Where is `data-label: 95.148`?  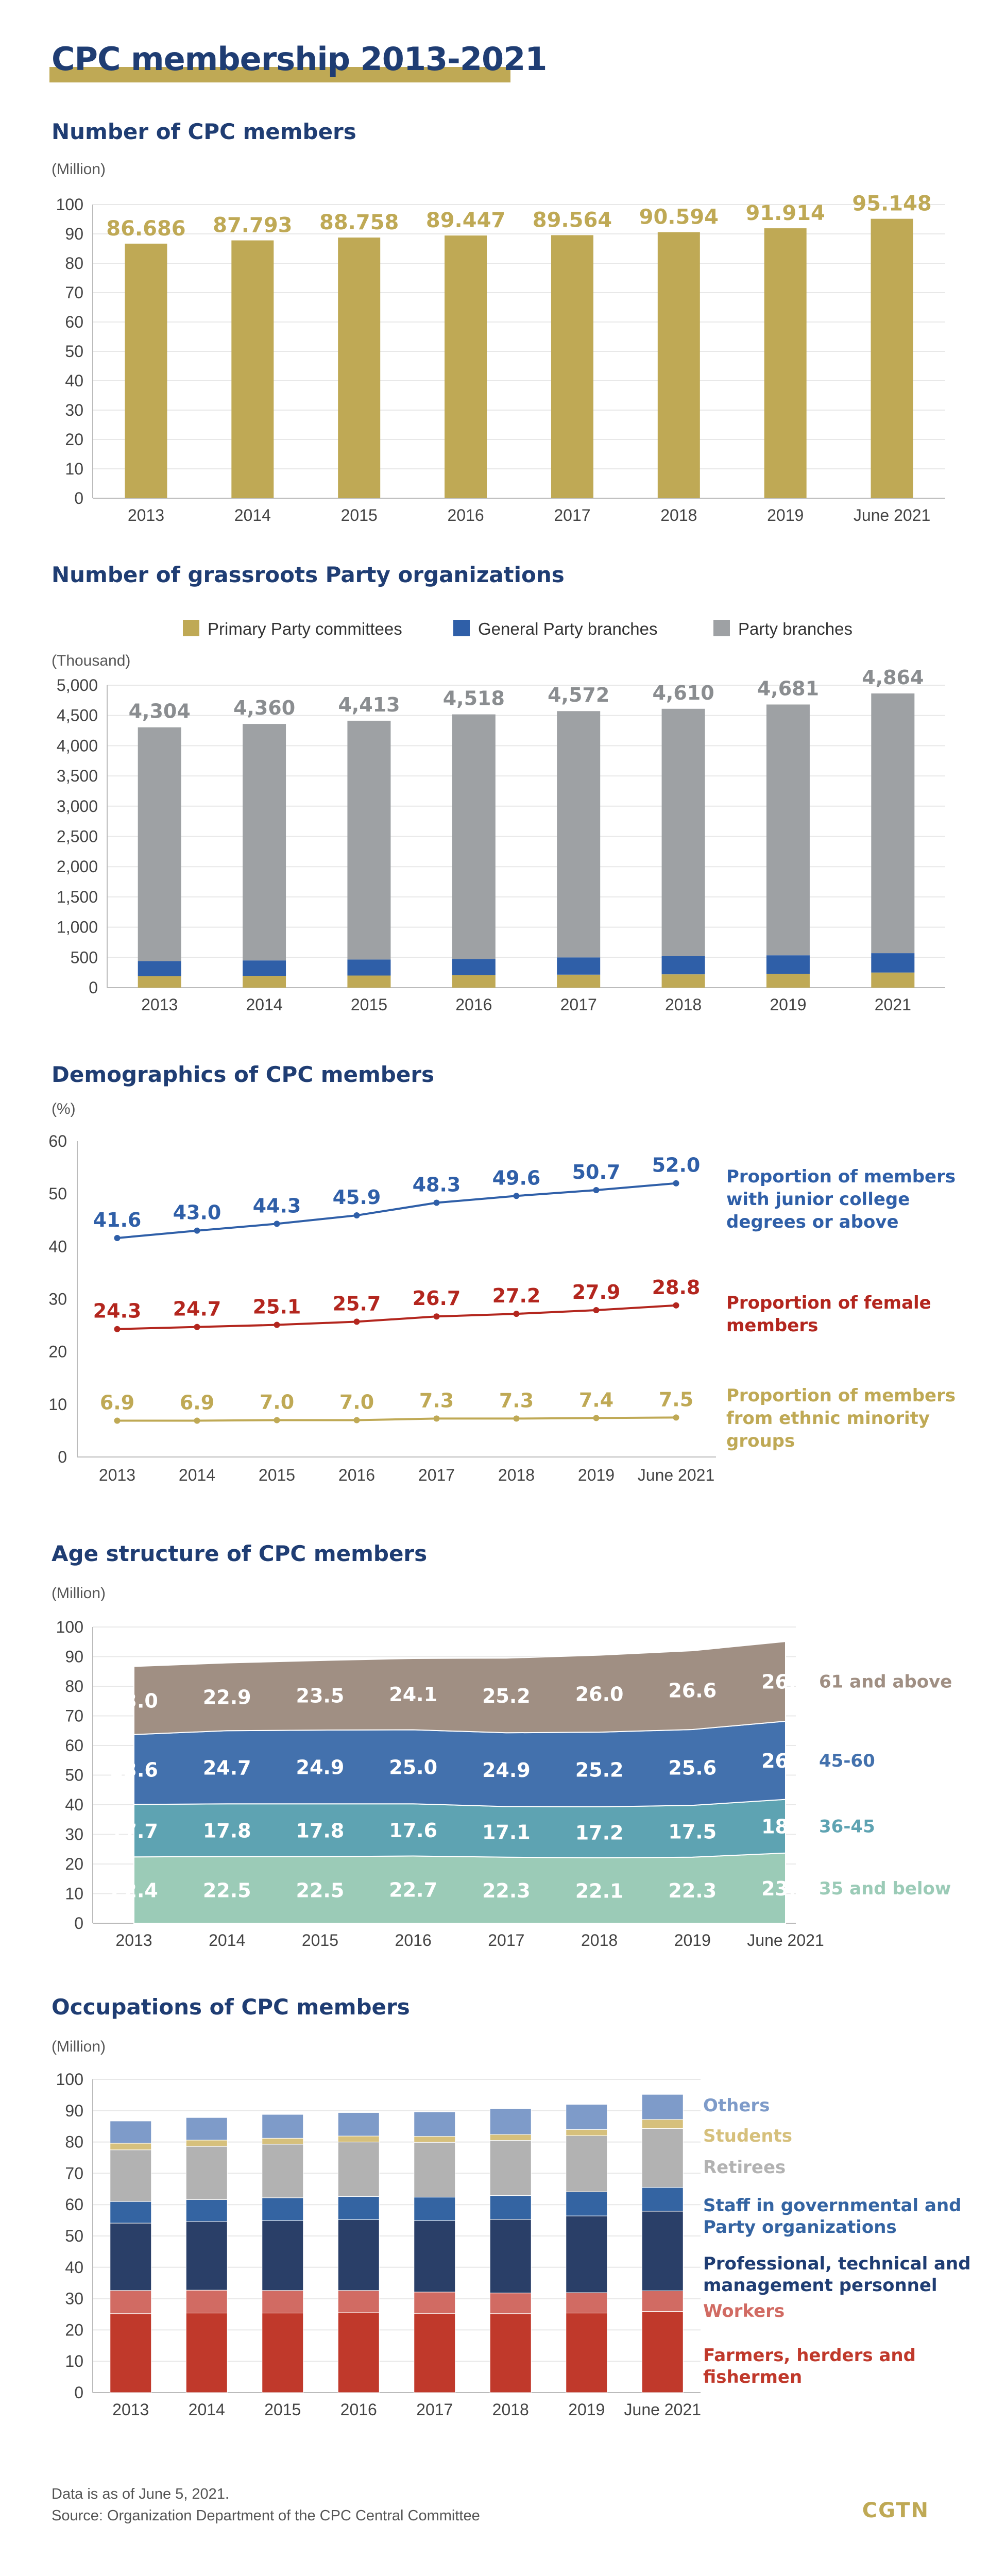 data-label: 95.148 is located at coordinates (892, 204).